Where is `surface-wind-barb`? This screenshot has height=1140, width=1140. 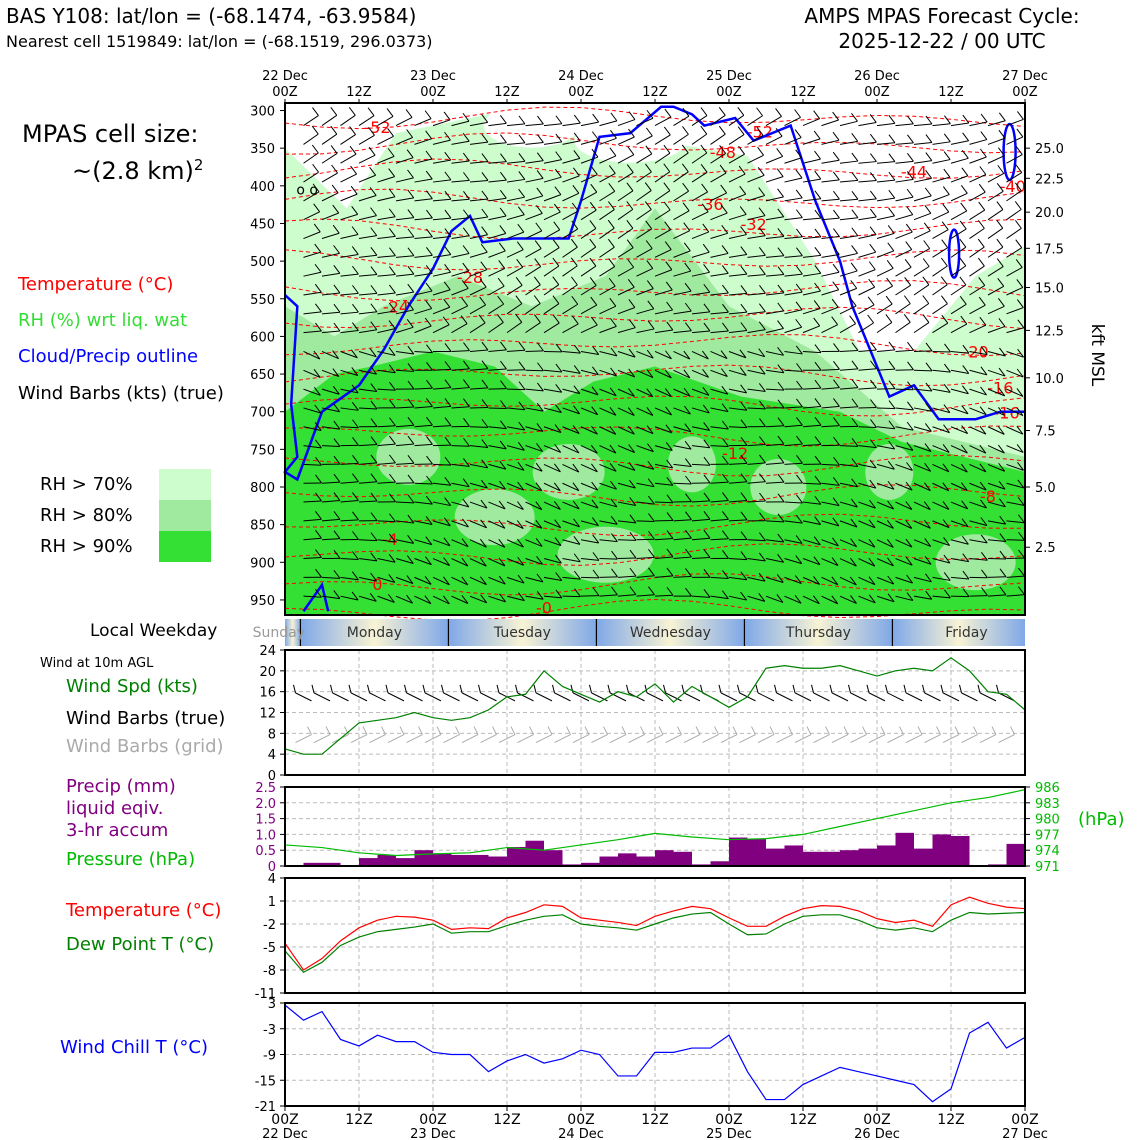 surface-wind-barb is located at coordinates (794, 688).